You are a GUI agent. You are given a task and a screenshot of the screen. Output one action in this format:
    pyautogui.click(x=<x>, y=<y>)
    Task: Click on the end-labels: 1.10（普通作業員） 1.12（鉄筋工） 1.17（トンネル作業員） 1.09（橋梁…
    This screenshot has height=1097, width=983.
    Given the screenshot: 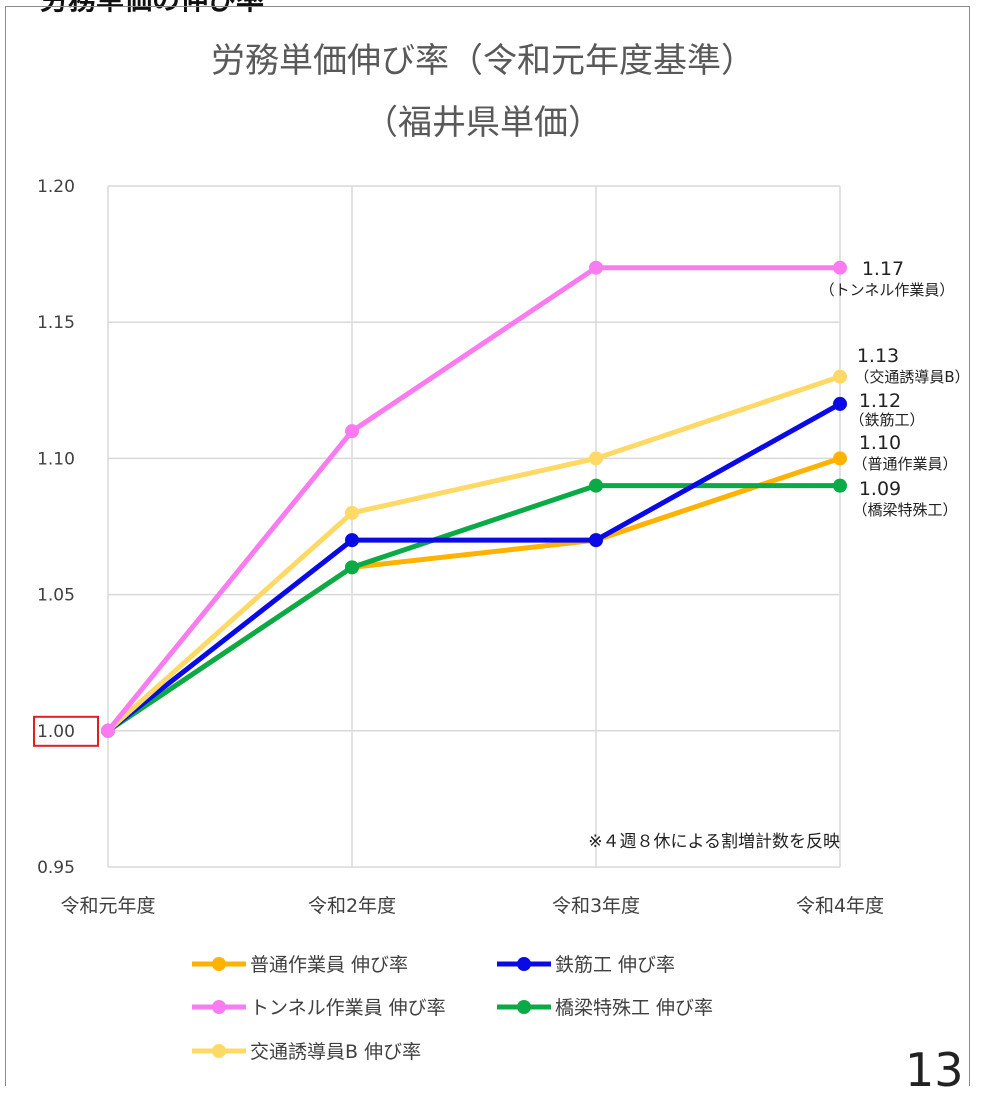 What is the action you would take?
    pyautogui.click(x=895, y=388)
    